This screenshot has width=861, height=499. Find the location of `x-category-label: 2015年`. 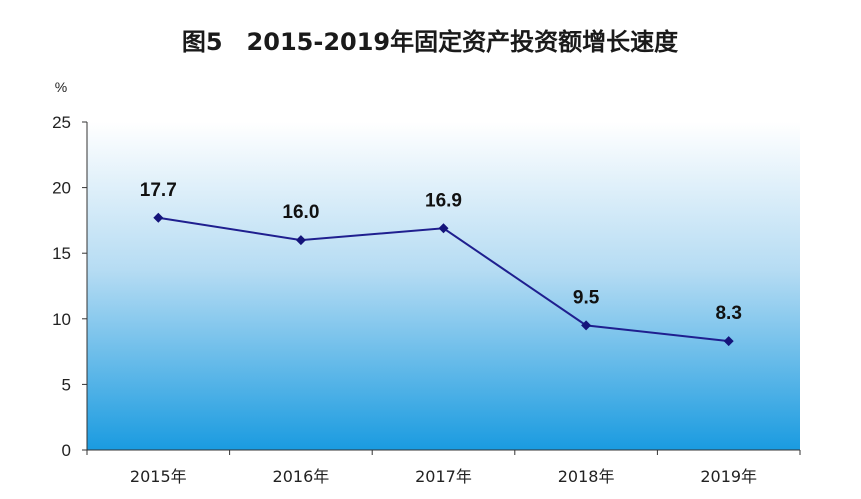

x-category-label: 2015年 is located at coordinates (158, 476).